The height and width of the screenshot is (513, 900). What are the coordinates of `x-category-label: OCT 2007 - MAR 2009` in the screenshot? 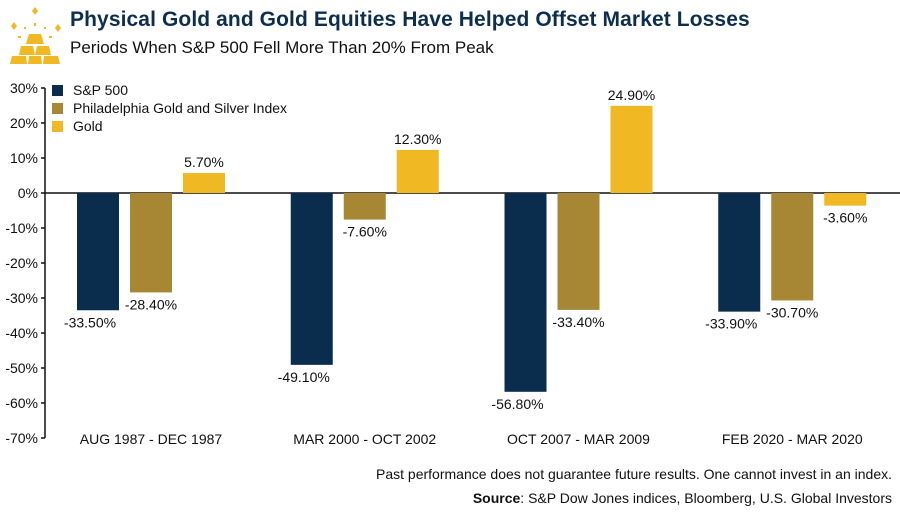 It's located at (578, 439).